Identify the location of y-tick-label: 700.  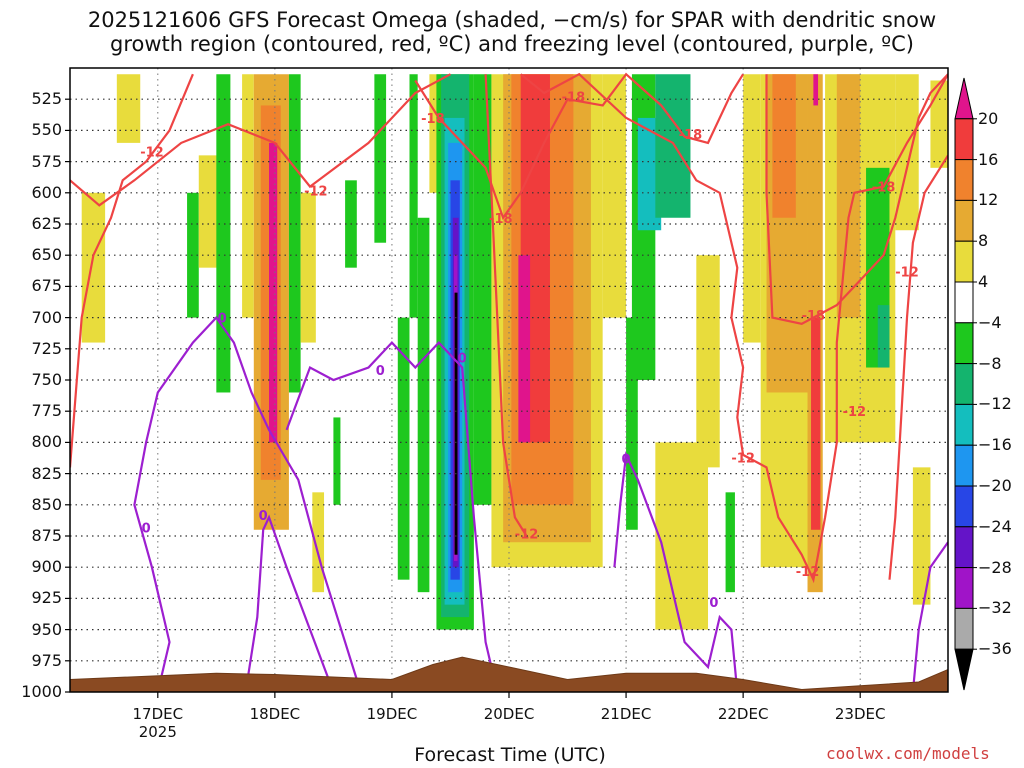
(46, 317).